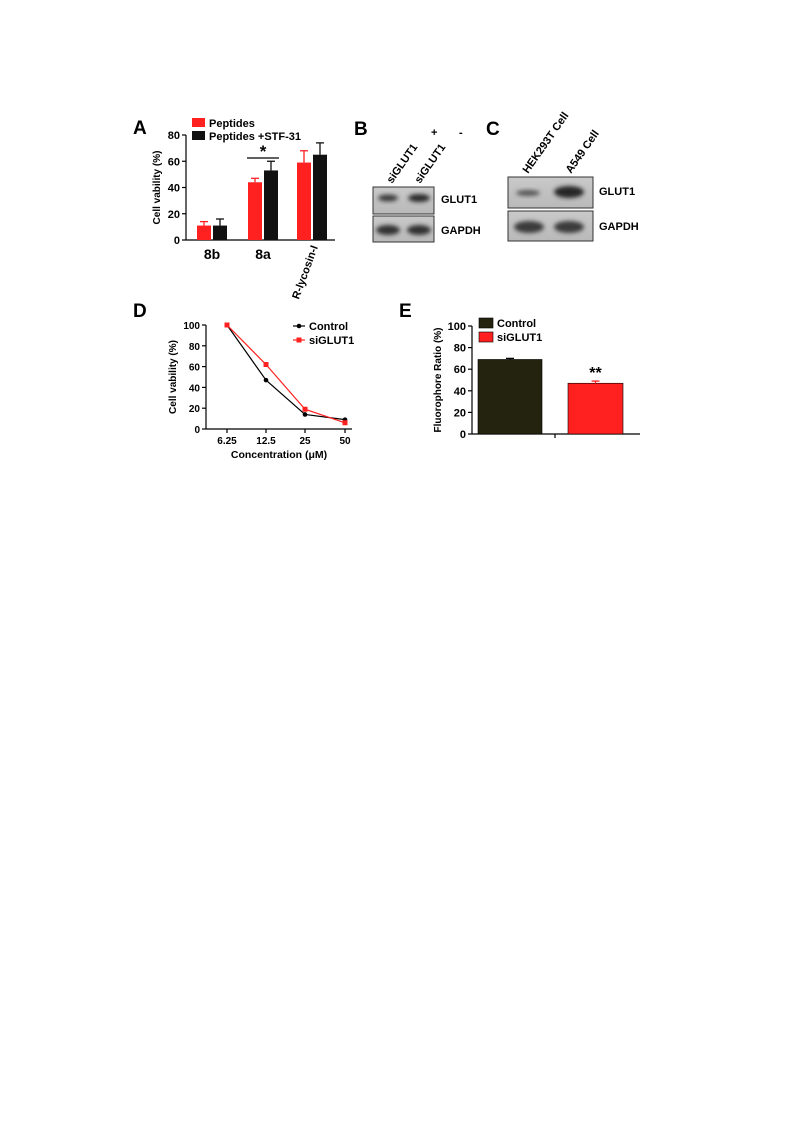 Image resolution: width=793 pixels, height=1121 pixels. I want to click on chart-d-x-tick-label: 25, so click(305, 441).